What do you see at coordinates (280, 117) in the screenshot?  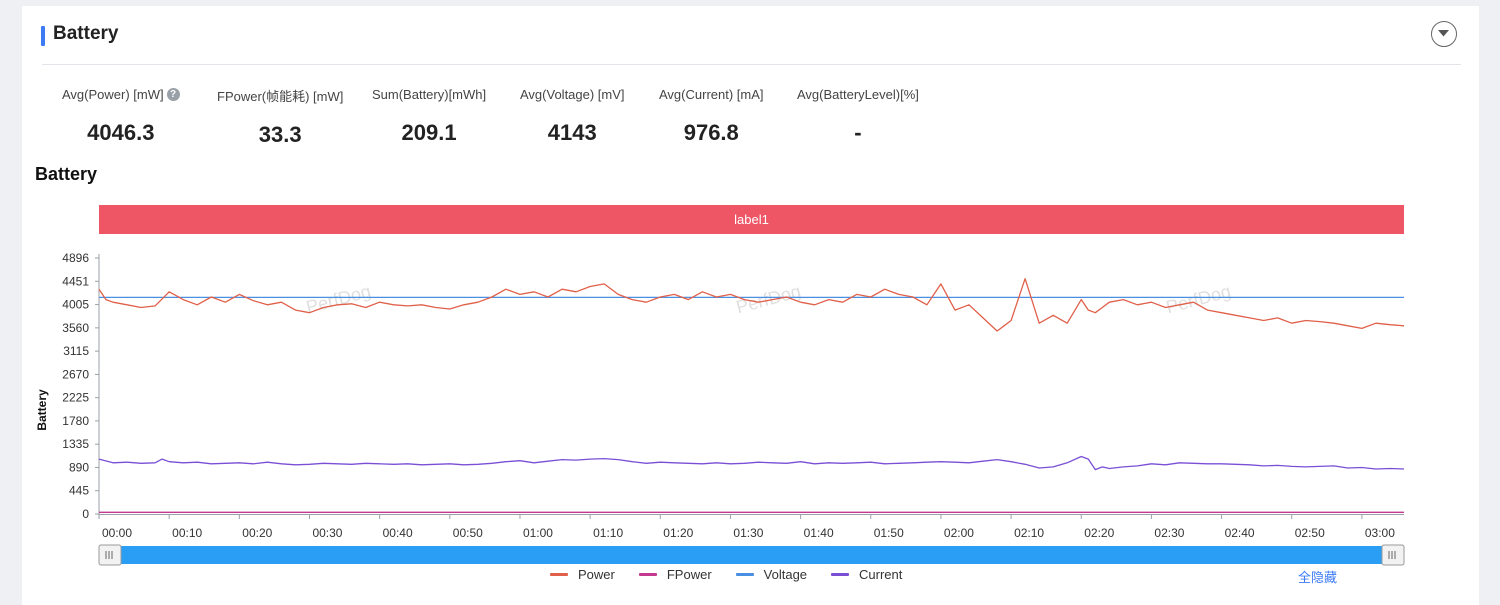 I see `metric-fpower: FPower(帧能耗) [mW] 33.3` at bounding box center [280, 117].